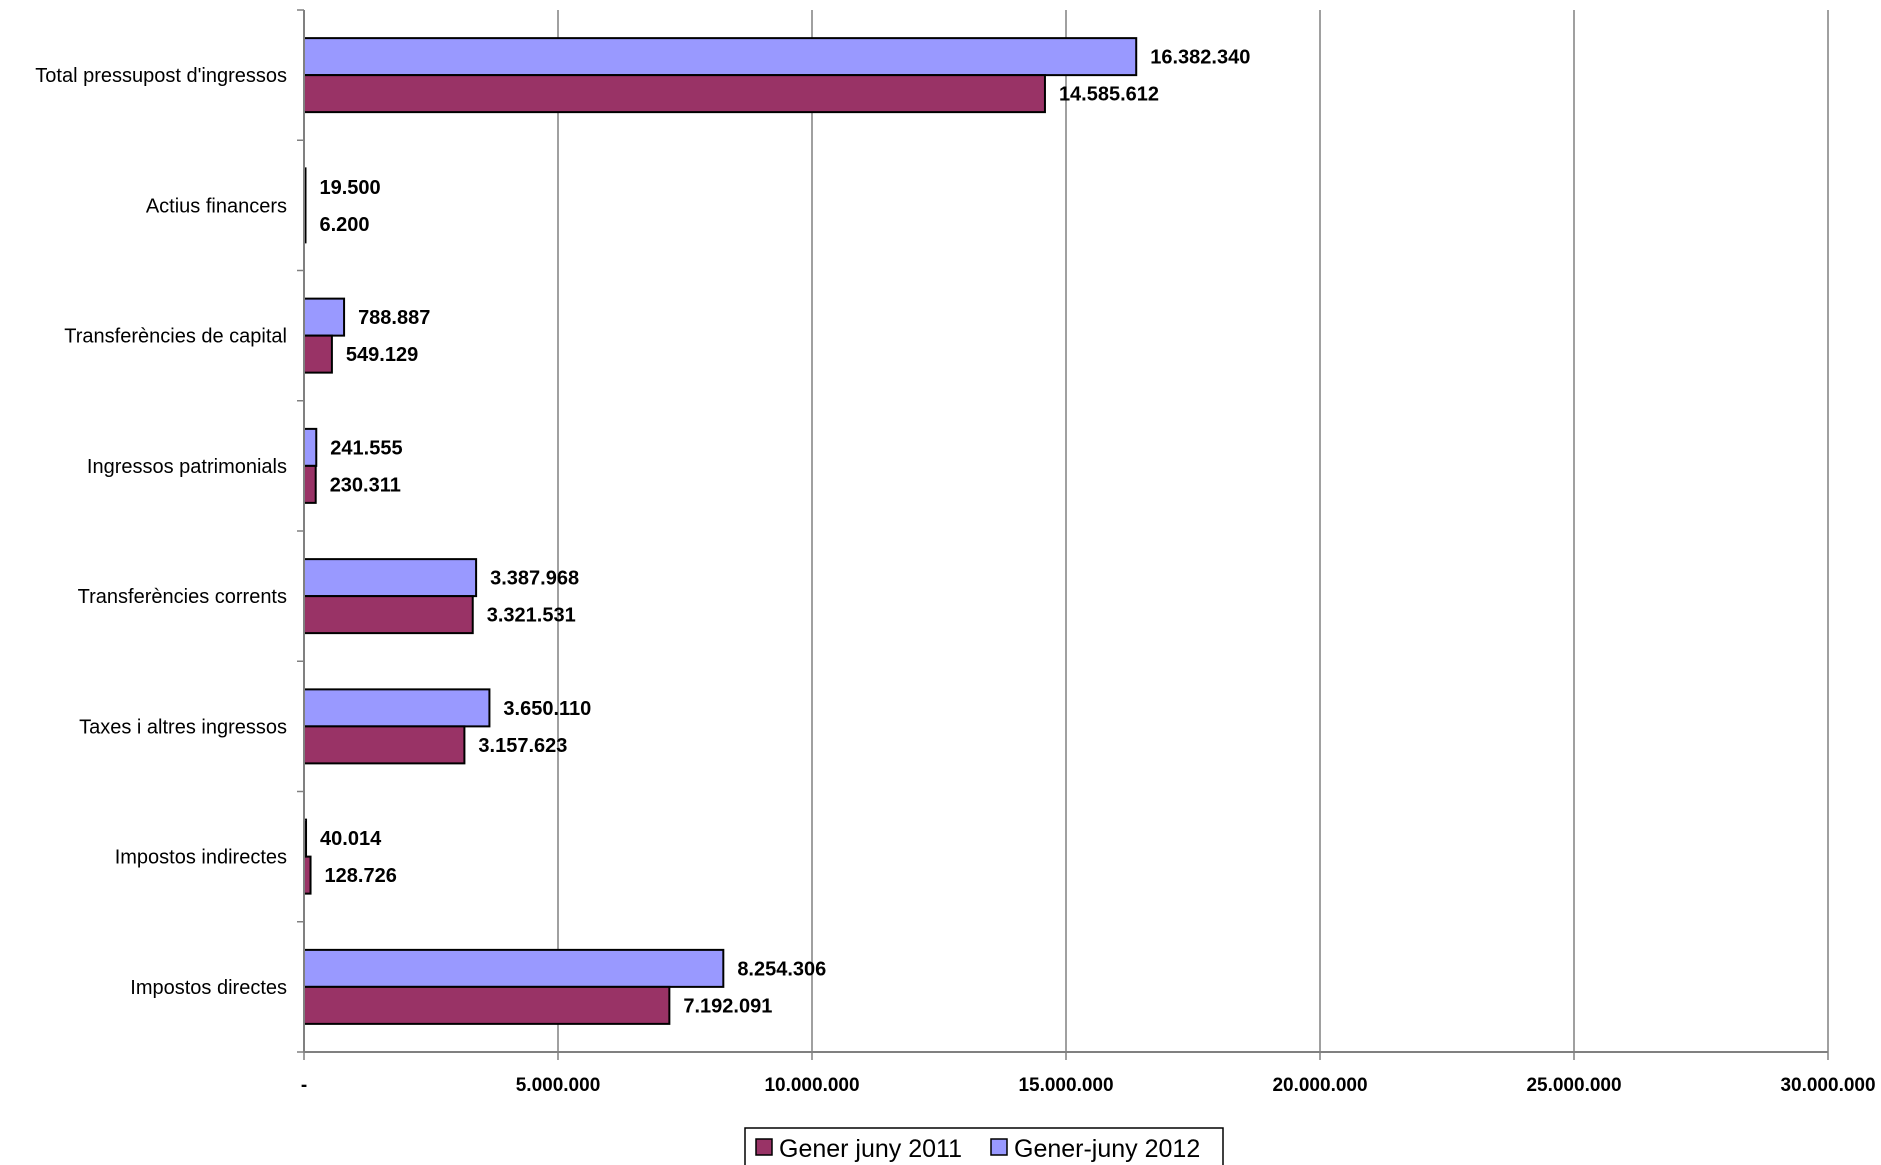 The image size is (1881, 1165). Describe the element at coordinates (182, 597) in the screenshot. I see `category-label: Transferències corrents` at that location.